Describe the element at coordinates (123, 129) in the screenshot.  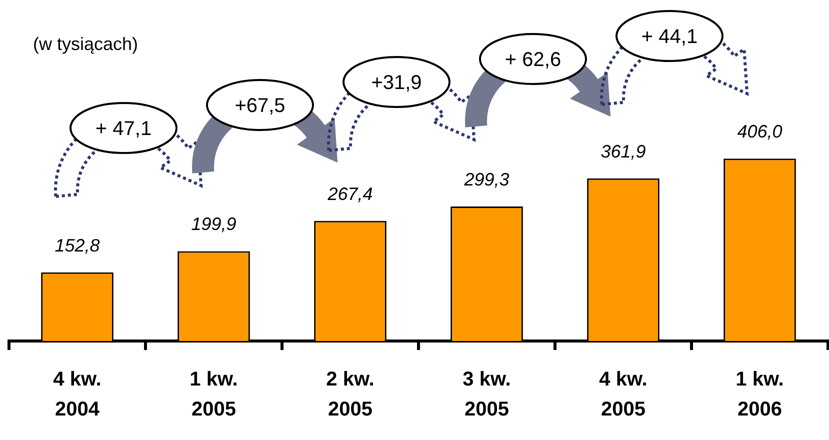
I see `text: + 47,1` at that location.